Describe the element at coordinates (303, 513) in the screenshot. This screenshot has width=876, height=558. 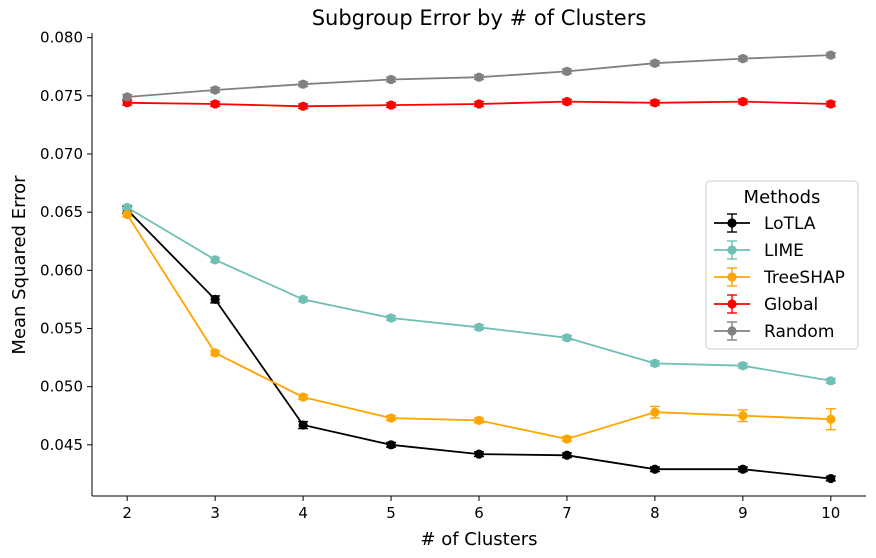
I see `x-tick-label: 4` at that location.